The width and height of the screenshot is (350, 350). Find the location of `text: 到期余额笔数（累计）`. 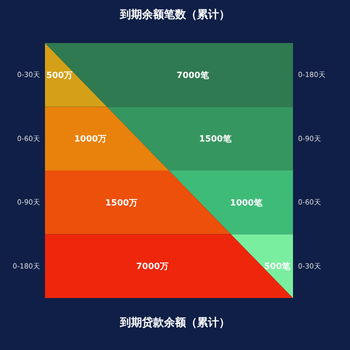

text: 到期余额笔数（累计） is located at coordinates (174, 14).